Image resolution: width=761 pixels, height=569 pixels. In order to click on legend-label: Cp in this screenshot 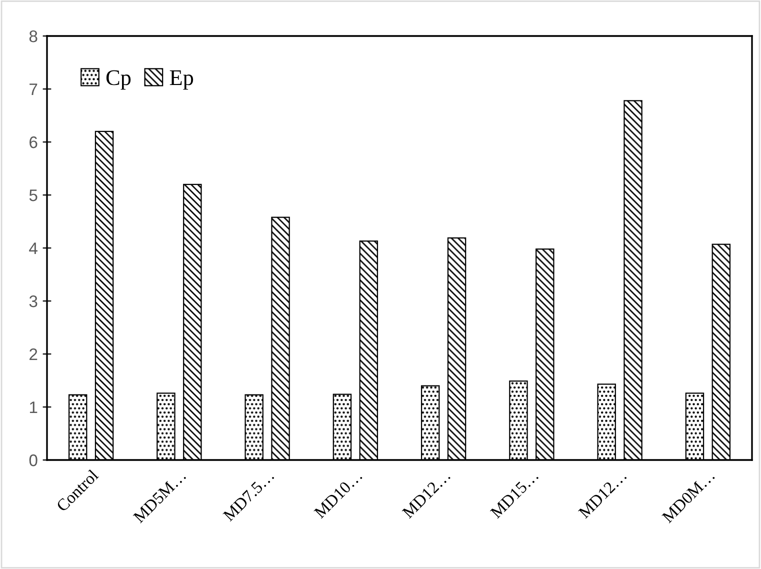, I will do `click(118, 80)`.